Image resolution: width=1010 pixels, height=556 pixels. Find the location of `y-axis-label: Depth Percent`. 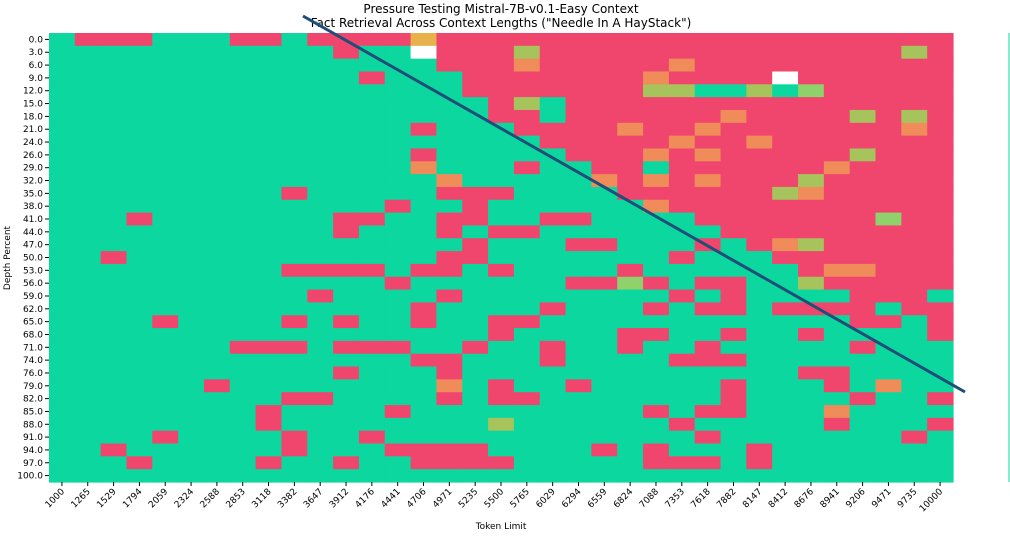

y-axis-label: Depth Percent is located at coordinates (8, 257).